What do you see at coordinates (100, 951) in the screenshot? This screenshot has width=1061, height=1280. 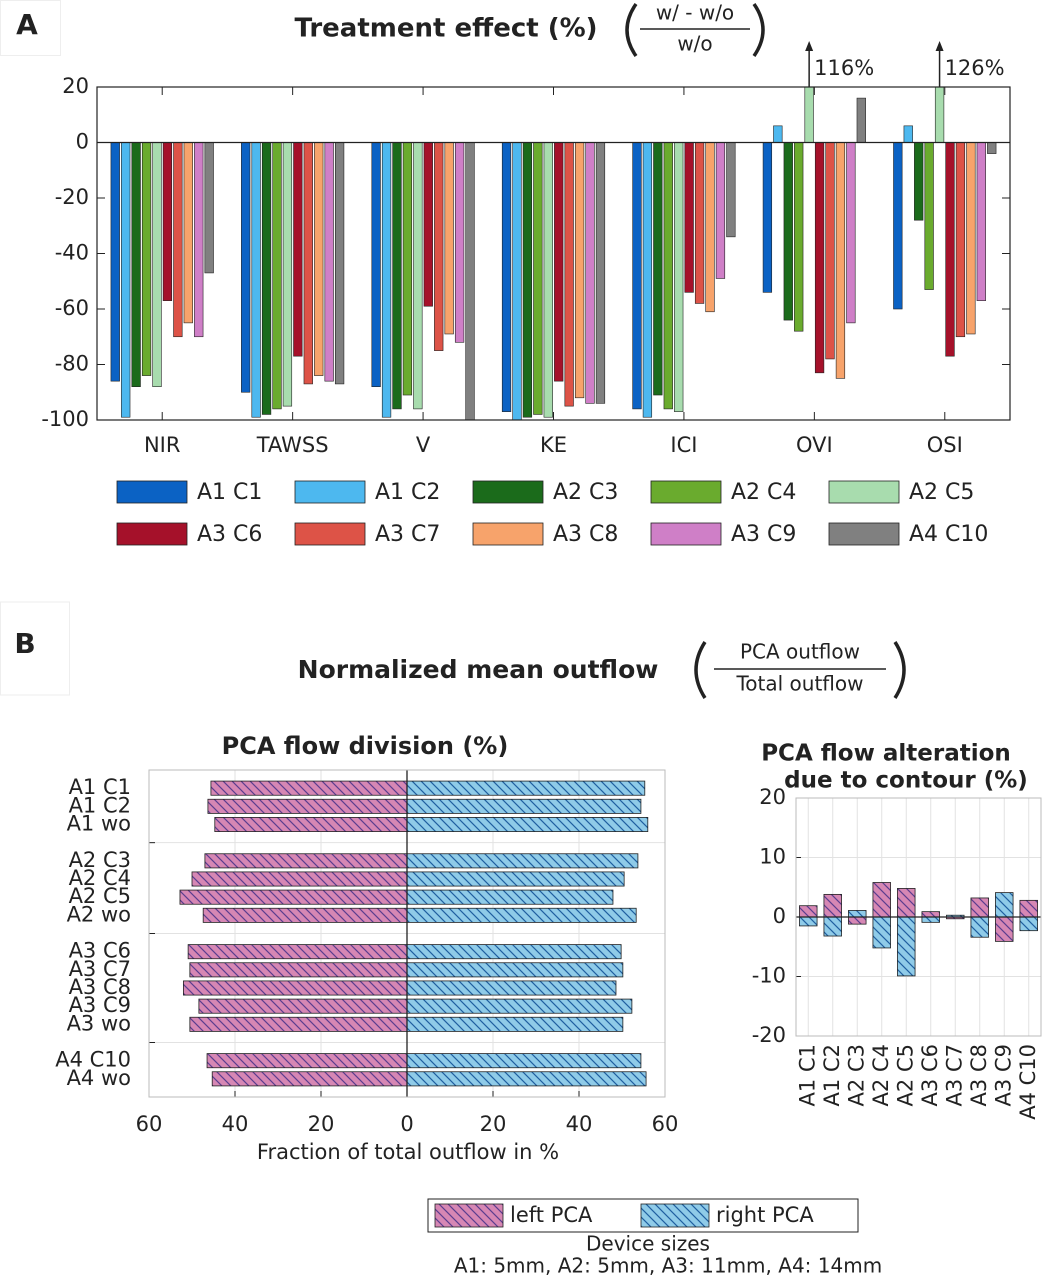 I see `y-tick-label: A3 C6` at bounding box center [100, 951].